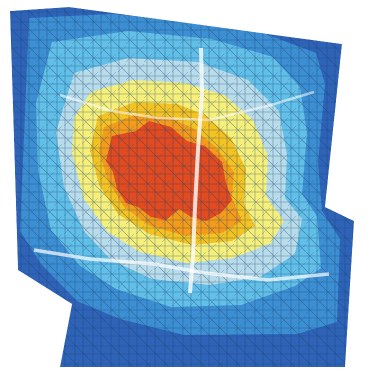 The image size is (371, 379). Describe the element at coordinates (181, 265) in the screenshot. I see `main-road-east-west` at that location.